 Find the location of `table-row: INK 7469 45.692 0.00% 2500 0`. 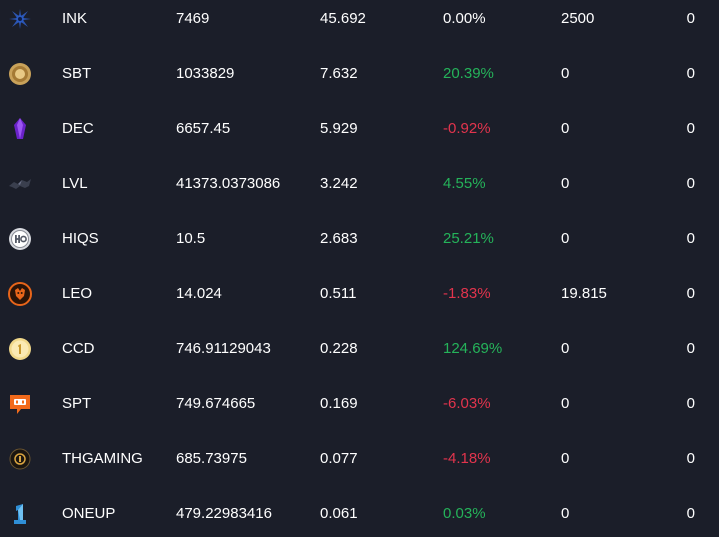

table-row: INK 7469 45.692 0.00% 2500 0 is located at coordinates (359, 23).